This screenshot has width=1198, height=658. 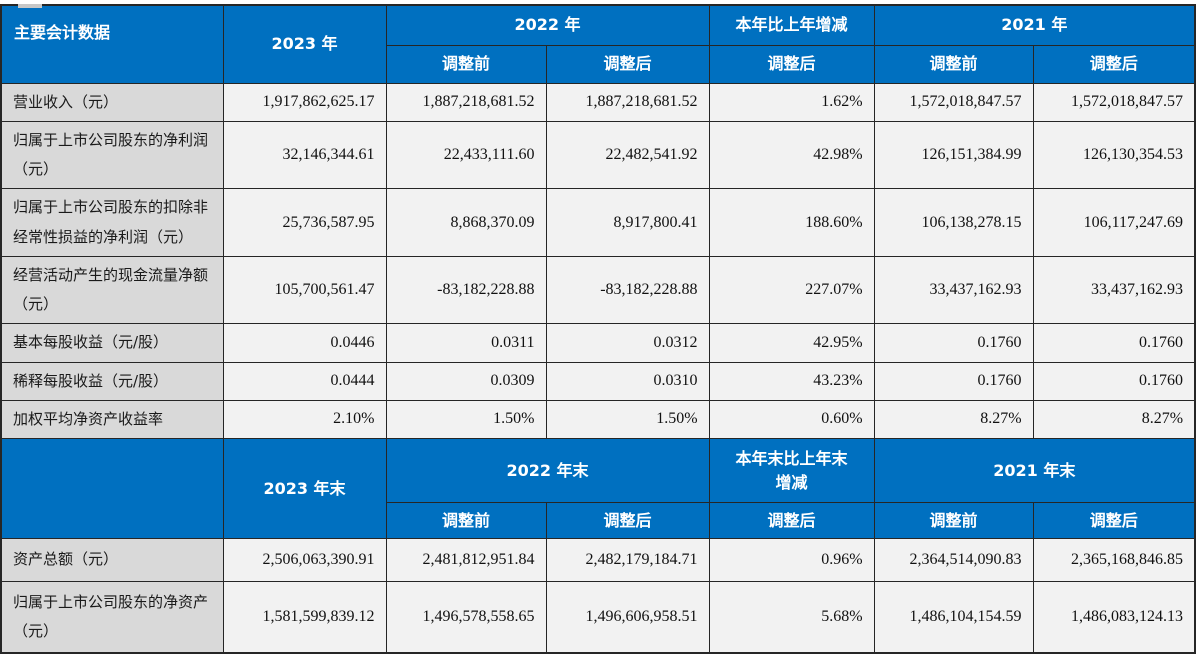 I want to click on value-2022-after: 22,482,541.92, so click(x=627, y=155).